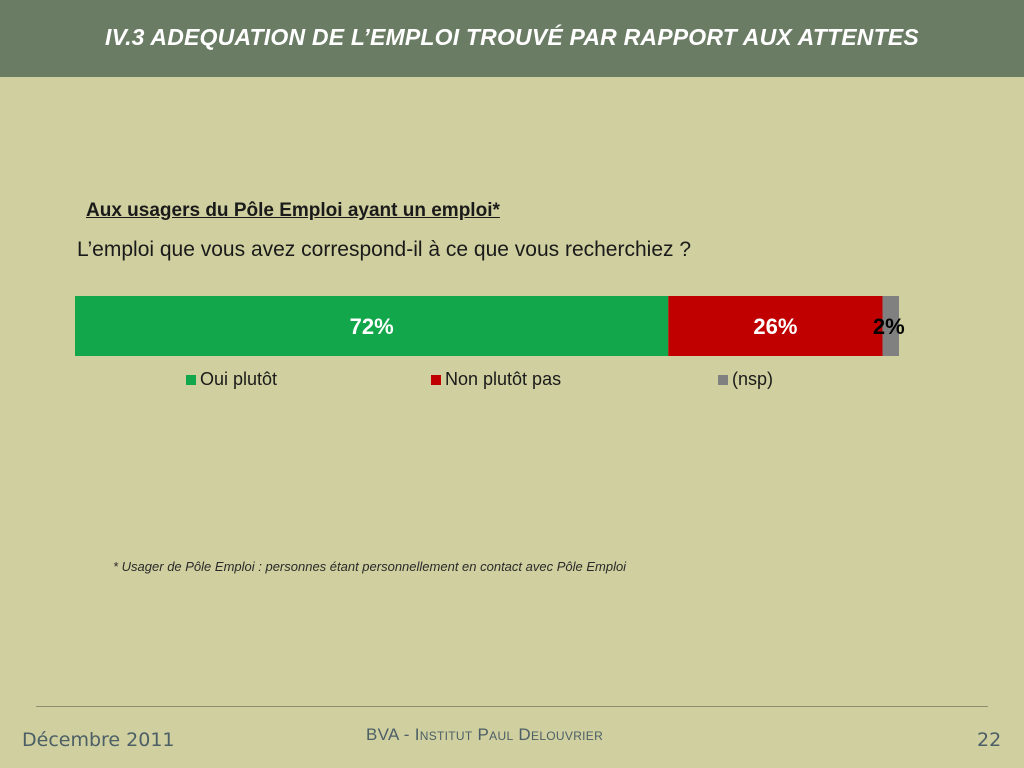 The height and width of the screenshot is (768, 1024). I want to click on data-label-nsp: 2%, so click(889, 326).